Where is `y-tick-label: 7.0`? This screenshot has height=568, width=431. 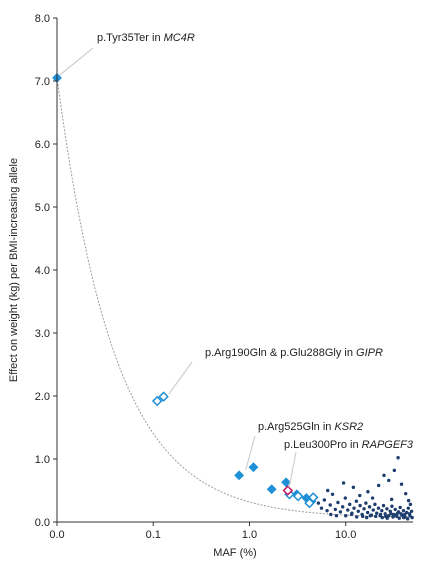
y-tick-label: 7.0 is located at coordinates (42, 82).